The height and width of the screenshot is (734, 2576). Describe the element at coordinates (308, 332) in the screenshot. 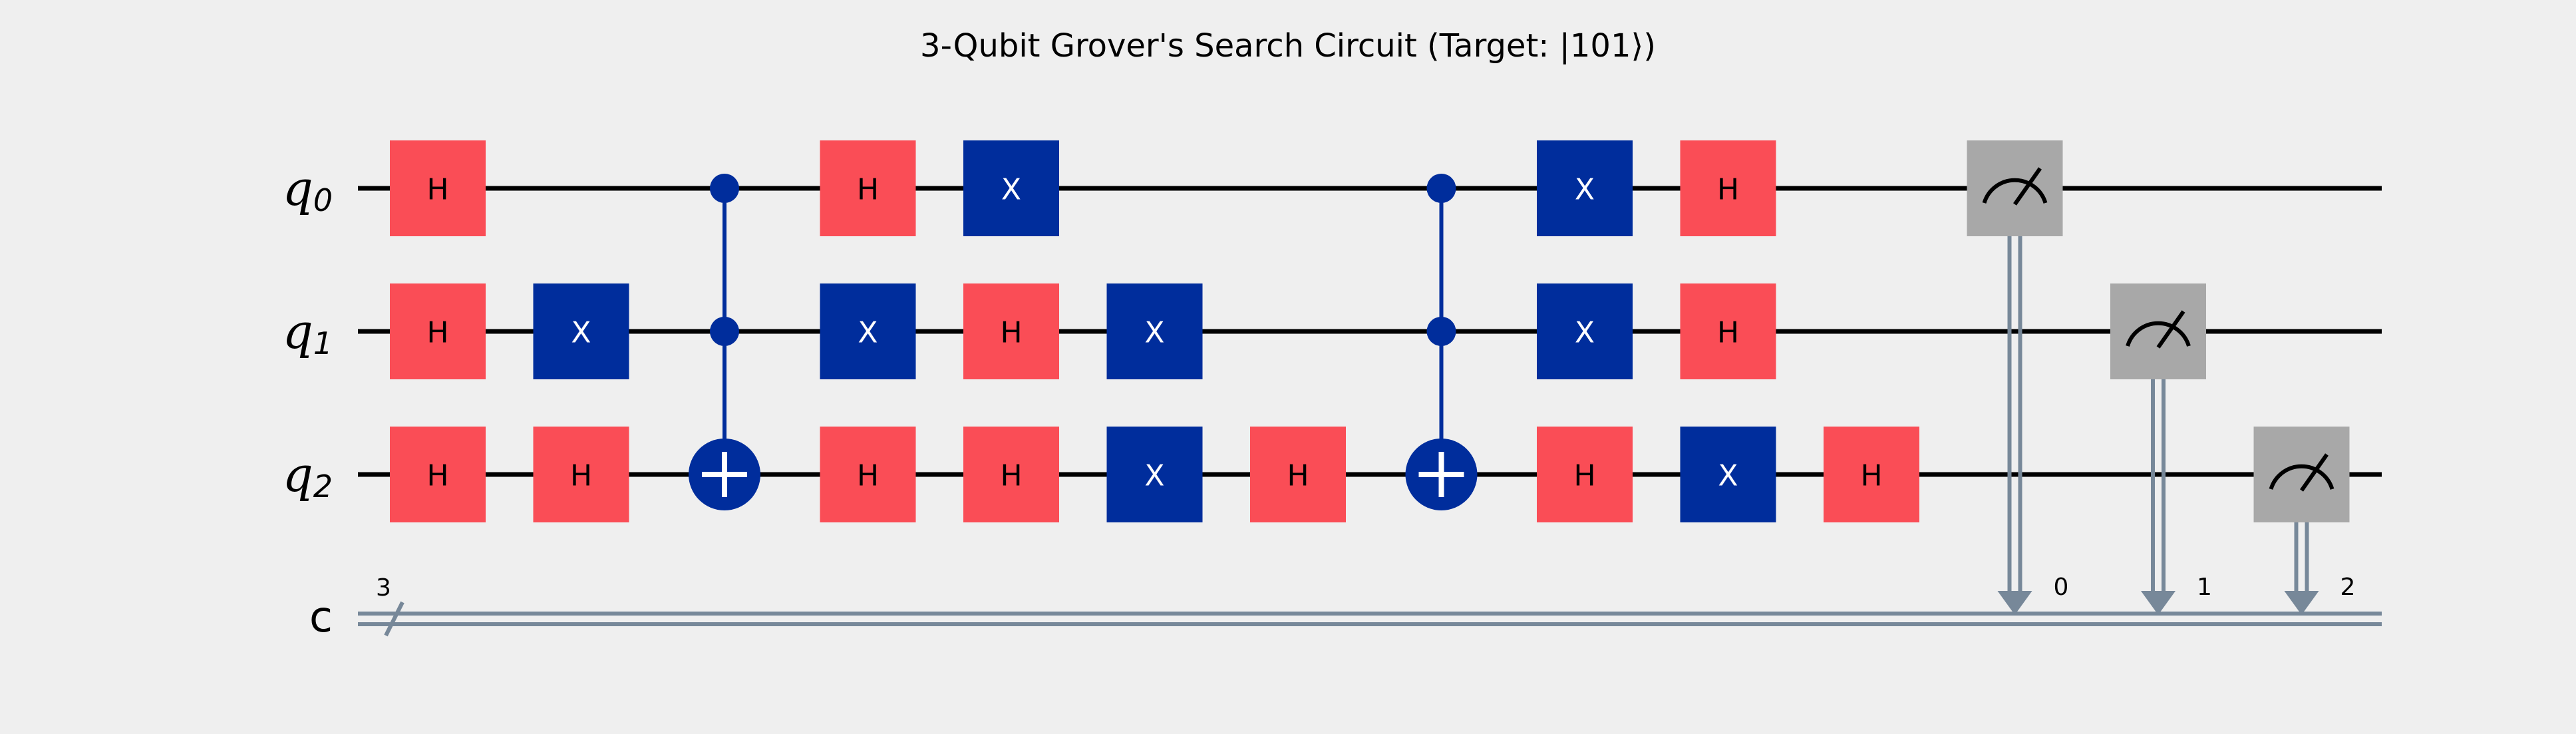

I see `wire-label-q1: q1` at that location.